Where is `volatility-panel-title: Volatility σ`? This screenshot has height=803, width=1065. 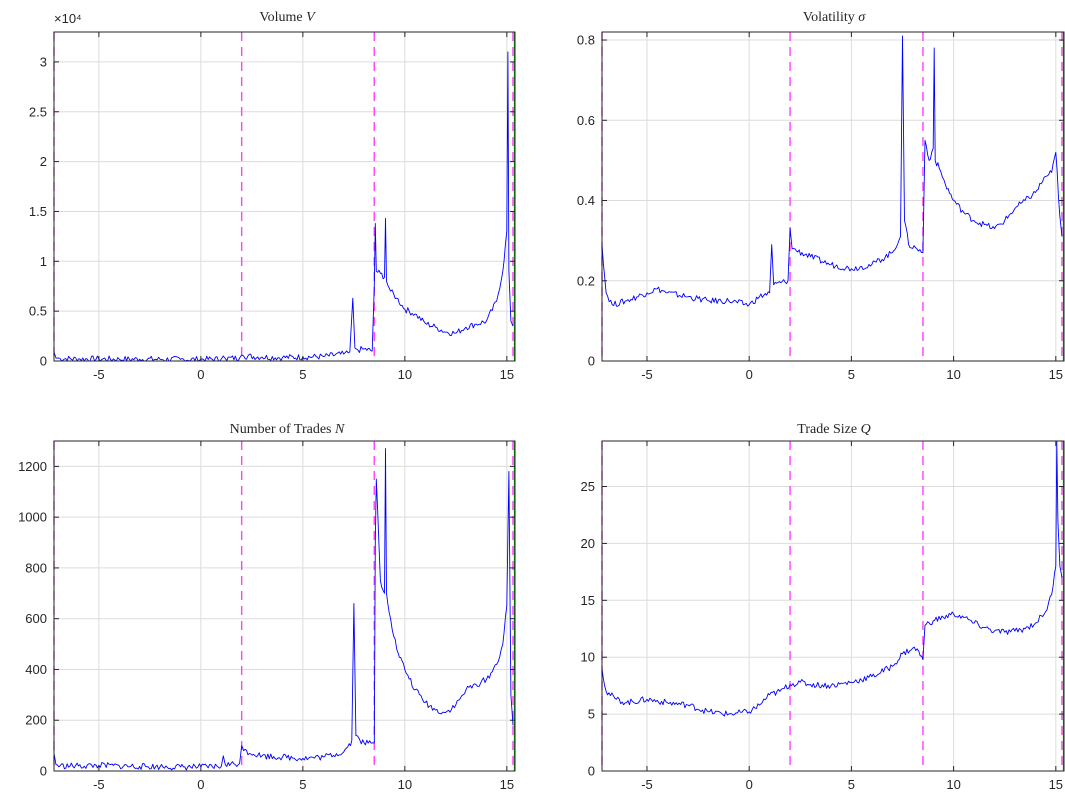 volatility-panel-title: Volatility σ is located at coordinates (834, 17).